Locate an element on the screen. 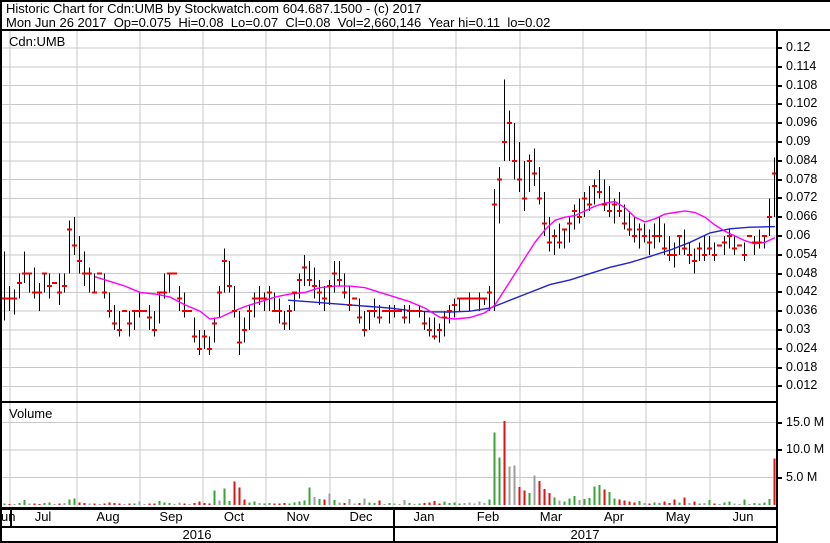  month-label-aug: Aug is located at coordinates (108, 516).